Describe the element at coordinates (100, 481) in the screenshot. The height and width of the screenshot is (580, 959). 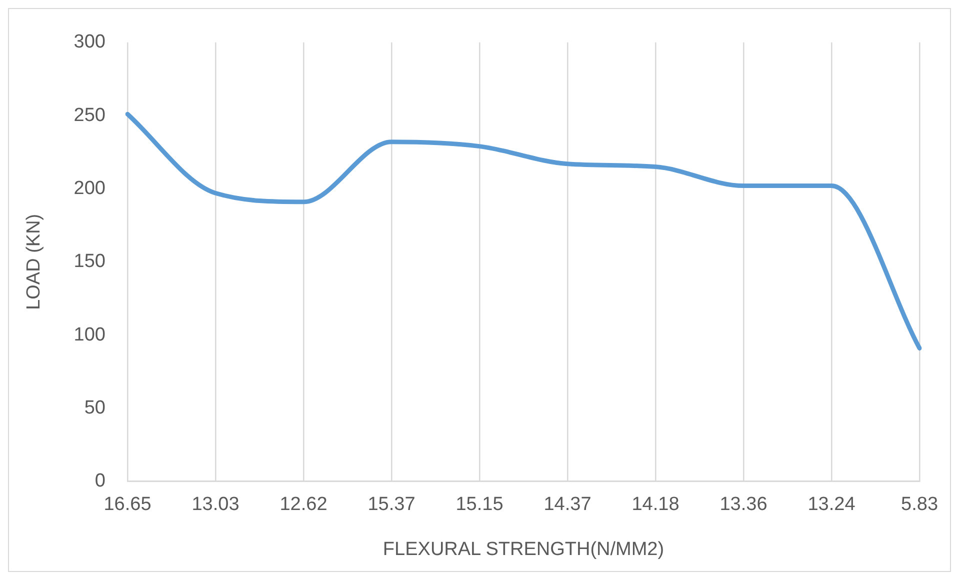
I see `y-tick-label: 0` at that location.